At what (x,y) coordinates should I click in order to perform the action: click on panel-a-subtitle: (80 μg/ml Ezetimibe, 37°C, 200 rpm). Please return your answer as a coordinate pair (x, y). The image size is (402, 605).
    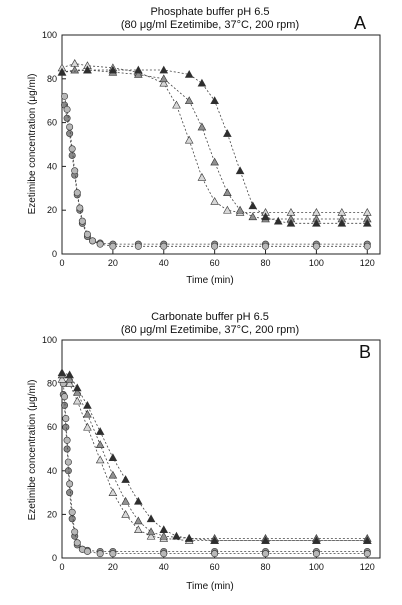
    Looking at the image, I should click on (210, 25).